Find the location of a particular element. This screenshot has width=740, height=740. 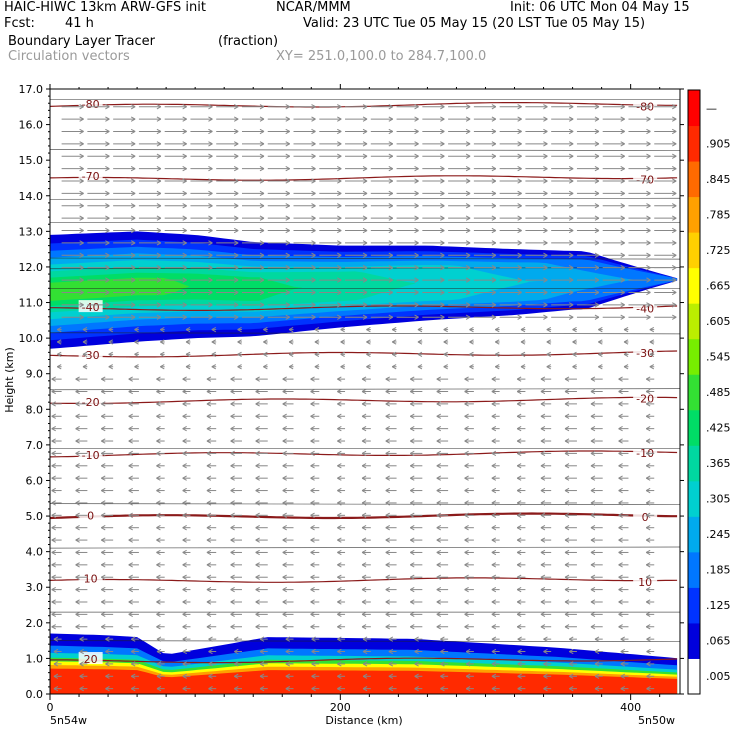

y-tick-label: 0.0 is located at coordinates (35, 694).